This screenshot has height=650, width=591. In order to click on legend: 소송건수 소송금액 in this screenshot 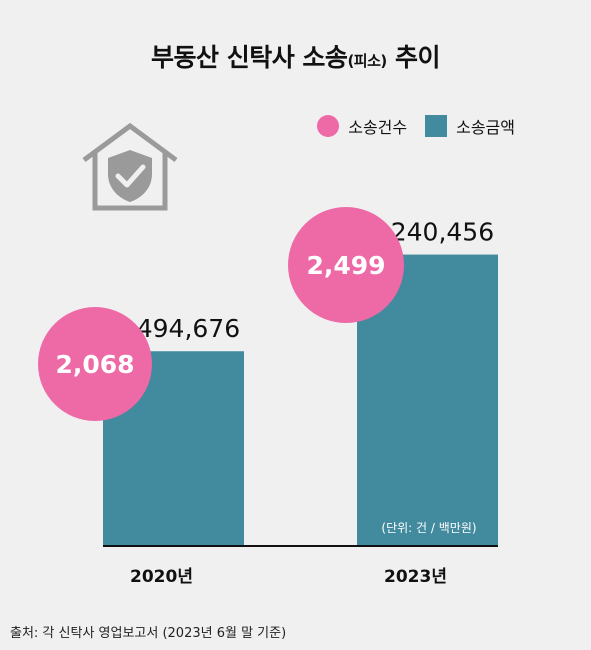, I will do `click(407, 126)`.